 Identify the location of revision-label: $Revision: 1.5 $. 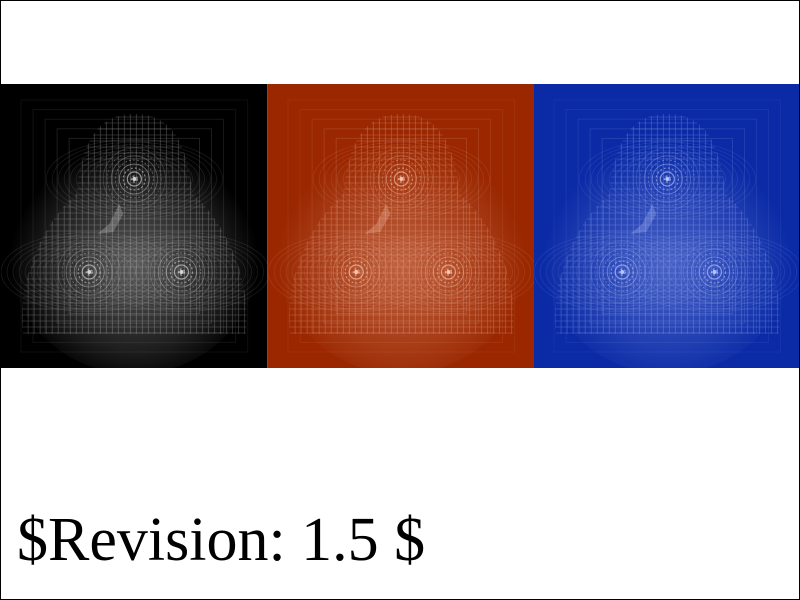
(221, 540).